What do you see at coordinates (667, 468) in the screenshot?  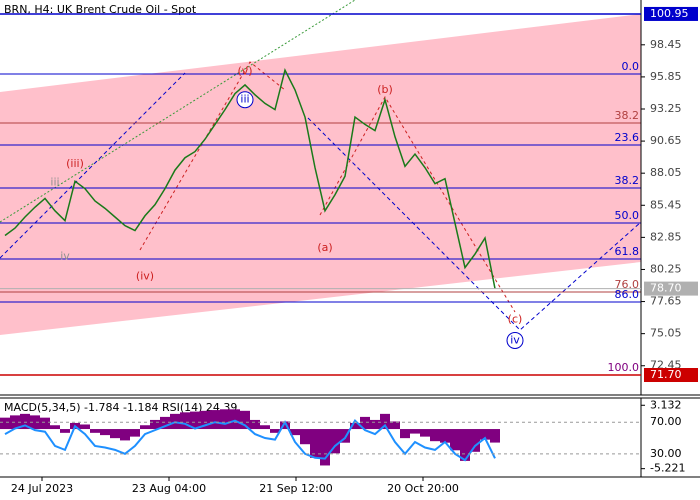 I see `y-tick-label: -5.221` at bounding box center [667, 468].